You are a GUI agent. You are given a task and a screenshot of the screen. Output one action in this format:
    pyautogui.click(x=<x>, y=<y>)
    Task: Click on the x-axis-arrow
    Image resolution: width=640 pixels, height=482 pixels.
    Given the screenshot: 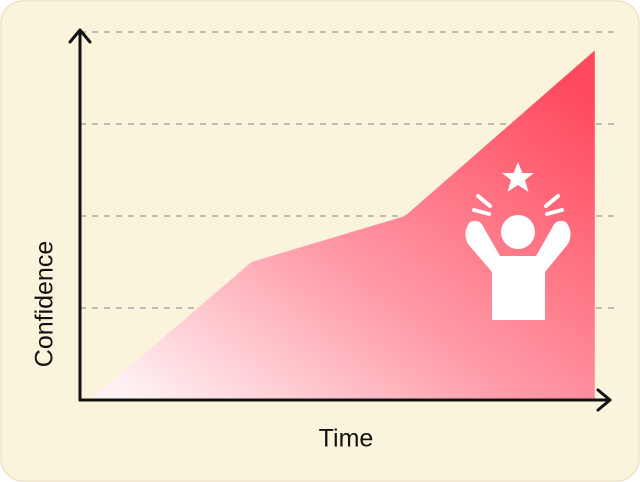 What is the action you would take?
    pyautogui.click(x=604, y=400)
    